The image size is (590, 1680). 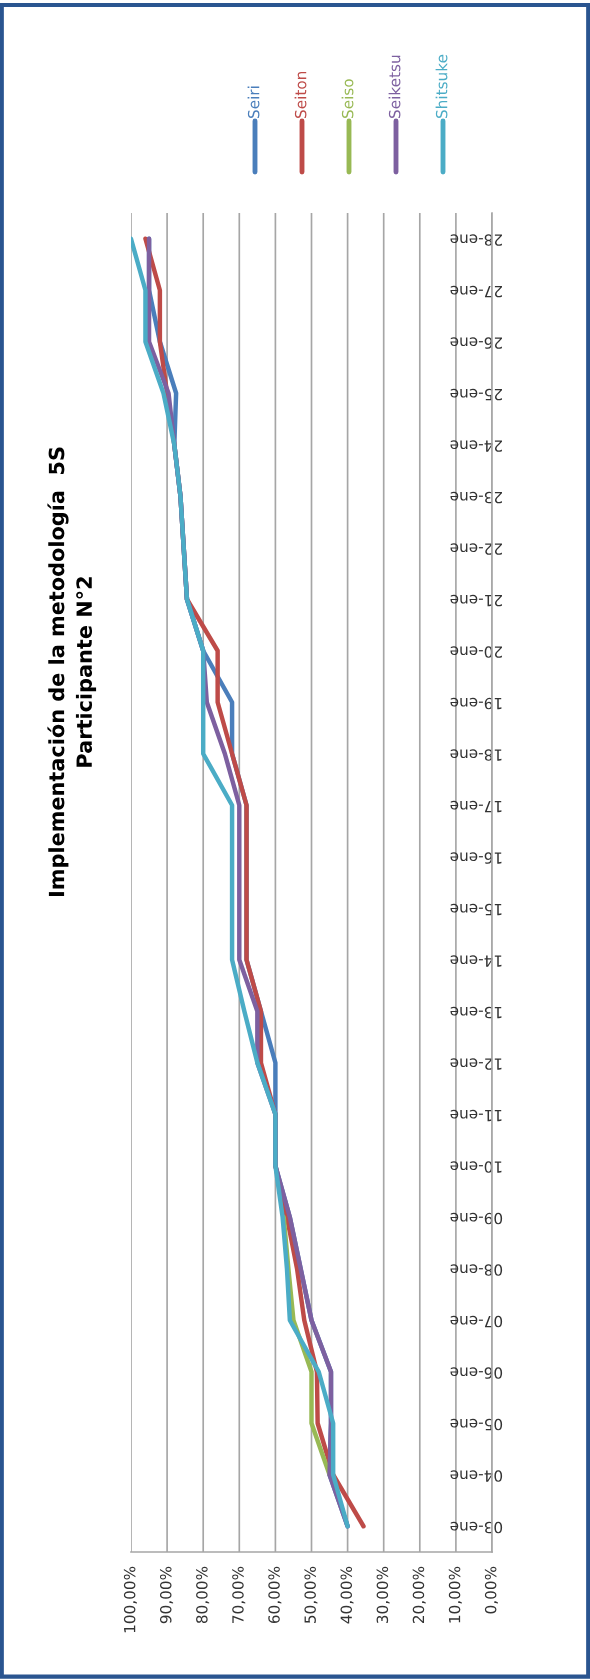 What do you see at coordinates (86, 672) in the screenshot?
I see `text: Participante N°2` at bounding box center [86, 672].